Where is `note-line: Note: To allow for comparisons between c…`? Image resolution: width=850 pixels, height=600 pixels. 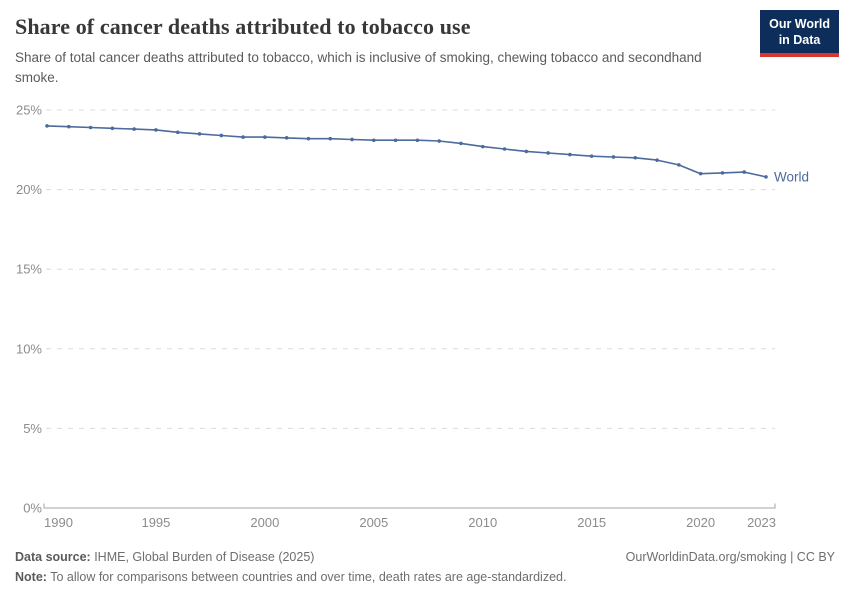
note-line: Note: To allow for comparisons between c… is located at coordinates (425, 577).